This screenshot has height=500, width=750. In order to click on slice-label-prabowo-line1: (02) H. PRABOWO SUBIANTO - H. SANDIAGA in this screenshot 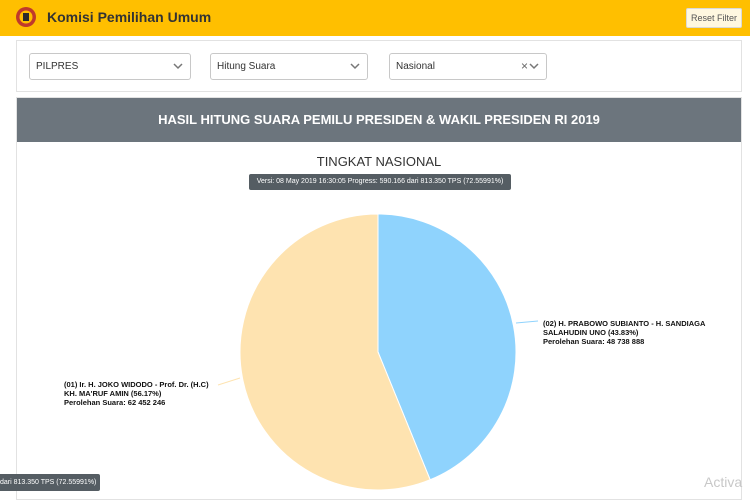, I will do `click(624, 323)`.